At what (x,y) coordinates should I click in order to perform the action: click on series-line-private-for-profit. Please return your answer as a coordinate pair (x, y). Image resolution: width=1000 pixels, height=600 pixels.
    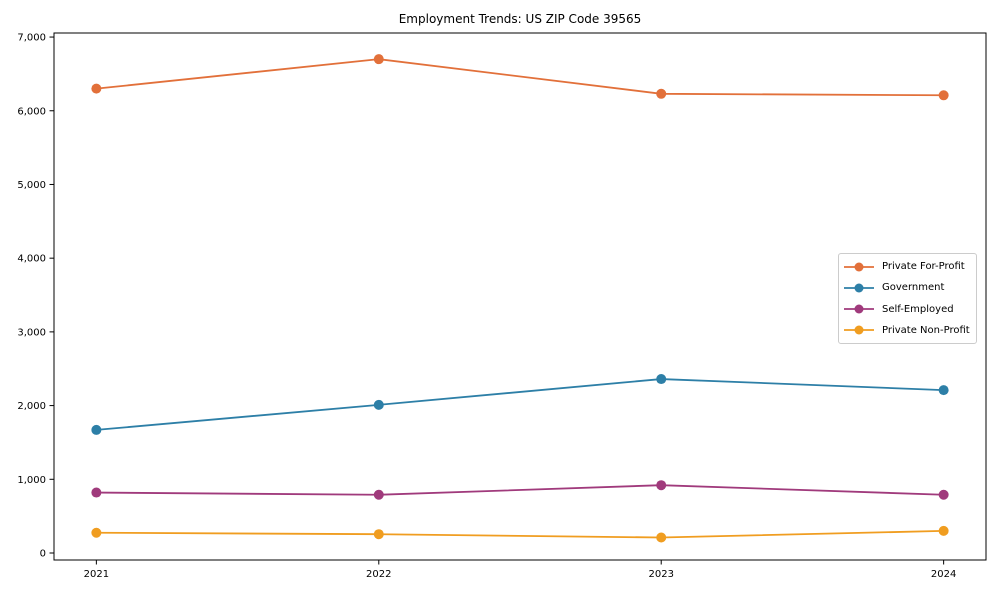
    Looking at the image, I should click on (520, 77).